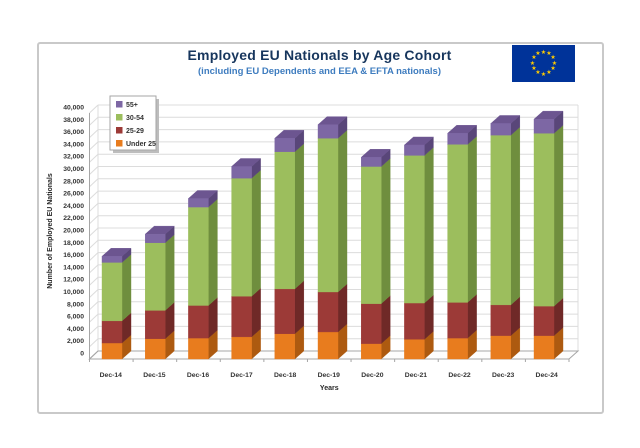 The width and height of the screenshot is (640, 448). I want to click on bar-segment-Dec-20-55+, so click(371, 162).